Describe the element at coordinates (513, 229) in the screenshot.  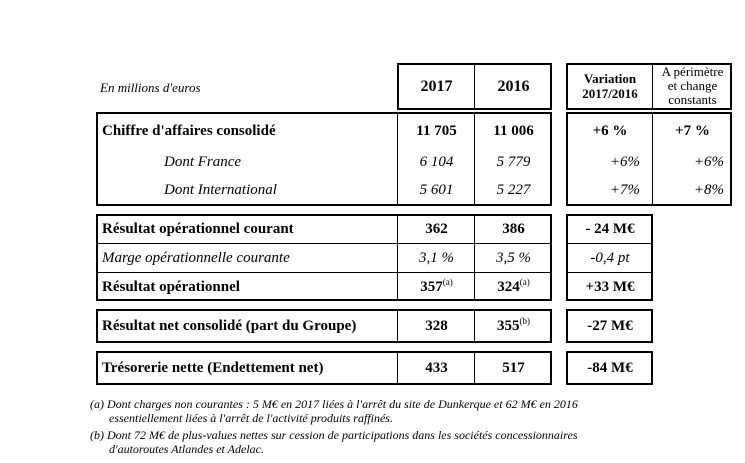
I see `roc-2016: 386` at that location.